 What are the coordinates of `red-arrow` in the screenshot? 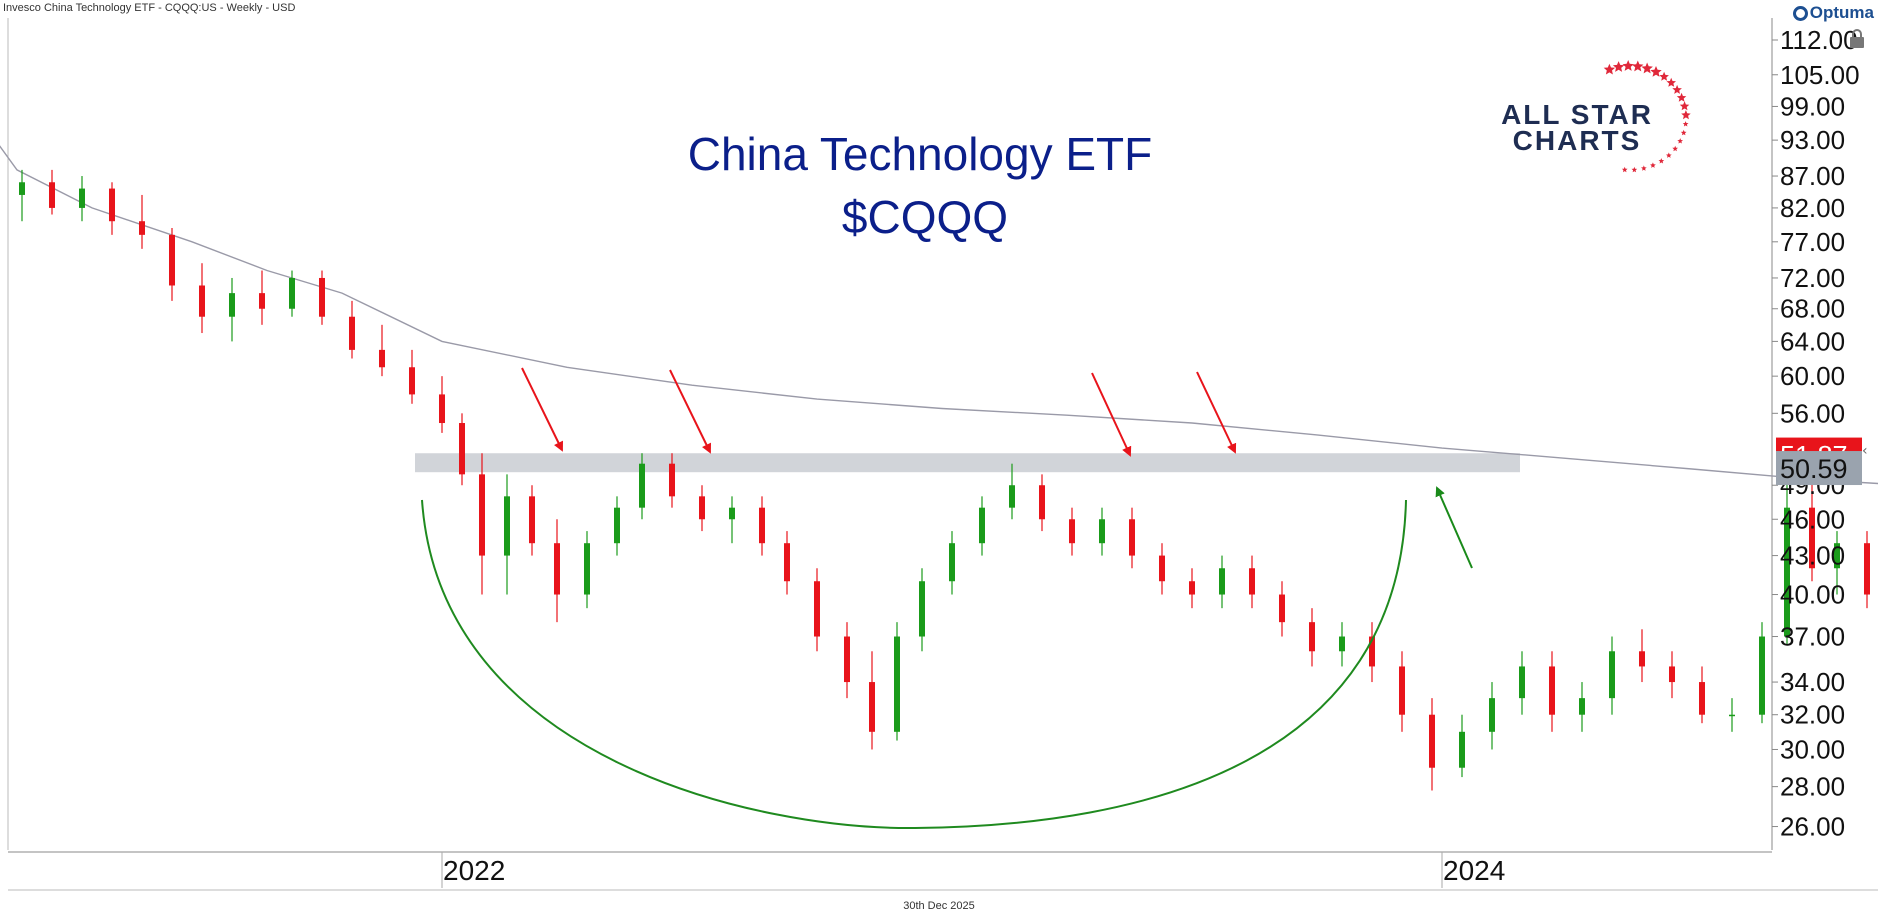 It's located at (690, 411).